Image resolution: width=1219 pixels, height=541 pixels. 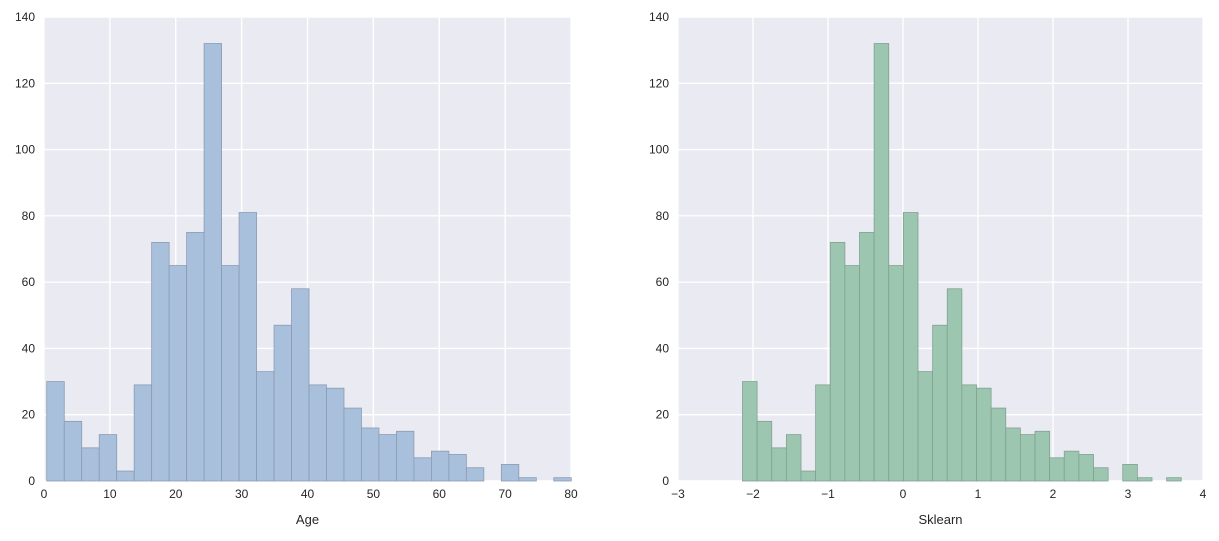 I want to click on x-tick-label: 1, so click(x=978, y=494).